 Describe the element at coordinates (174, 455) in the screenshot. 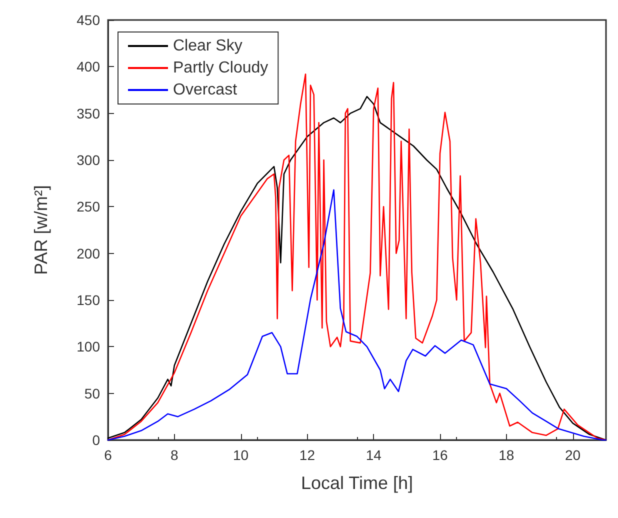

I see `x-tick-label: 8` at that location.